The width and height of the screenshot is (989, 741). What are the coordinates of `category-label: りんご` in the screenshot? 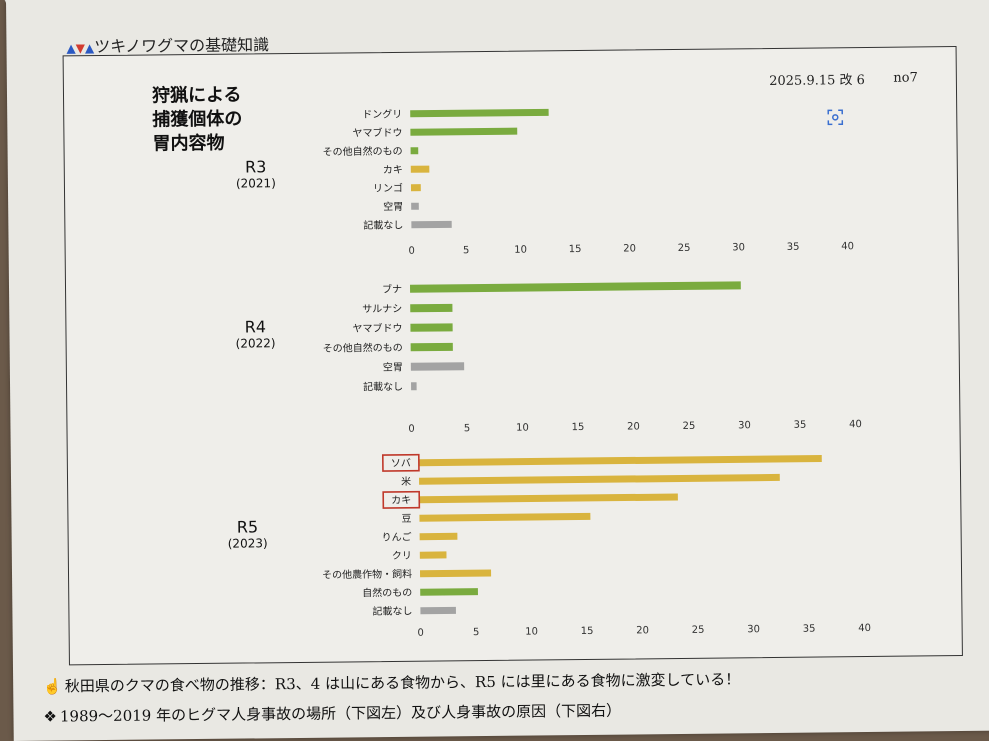 It's located at (397, 536).